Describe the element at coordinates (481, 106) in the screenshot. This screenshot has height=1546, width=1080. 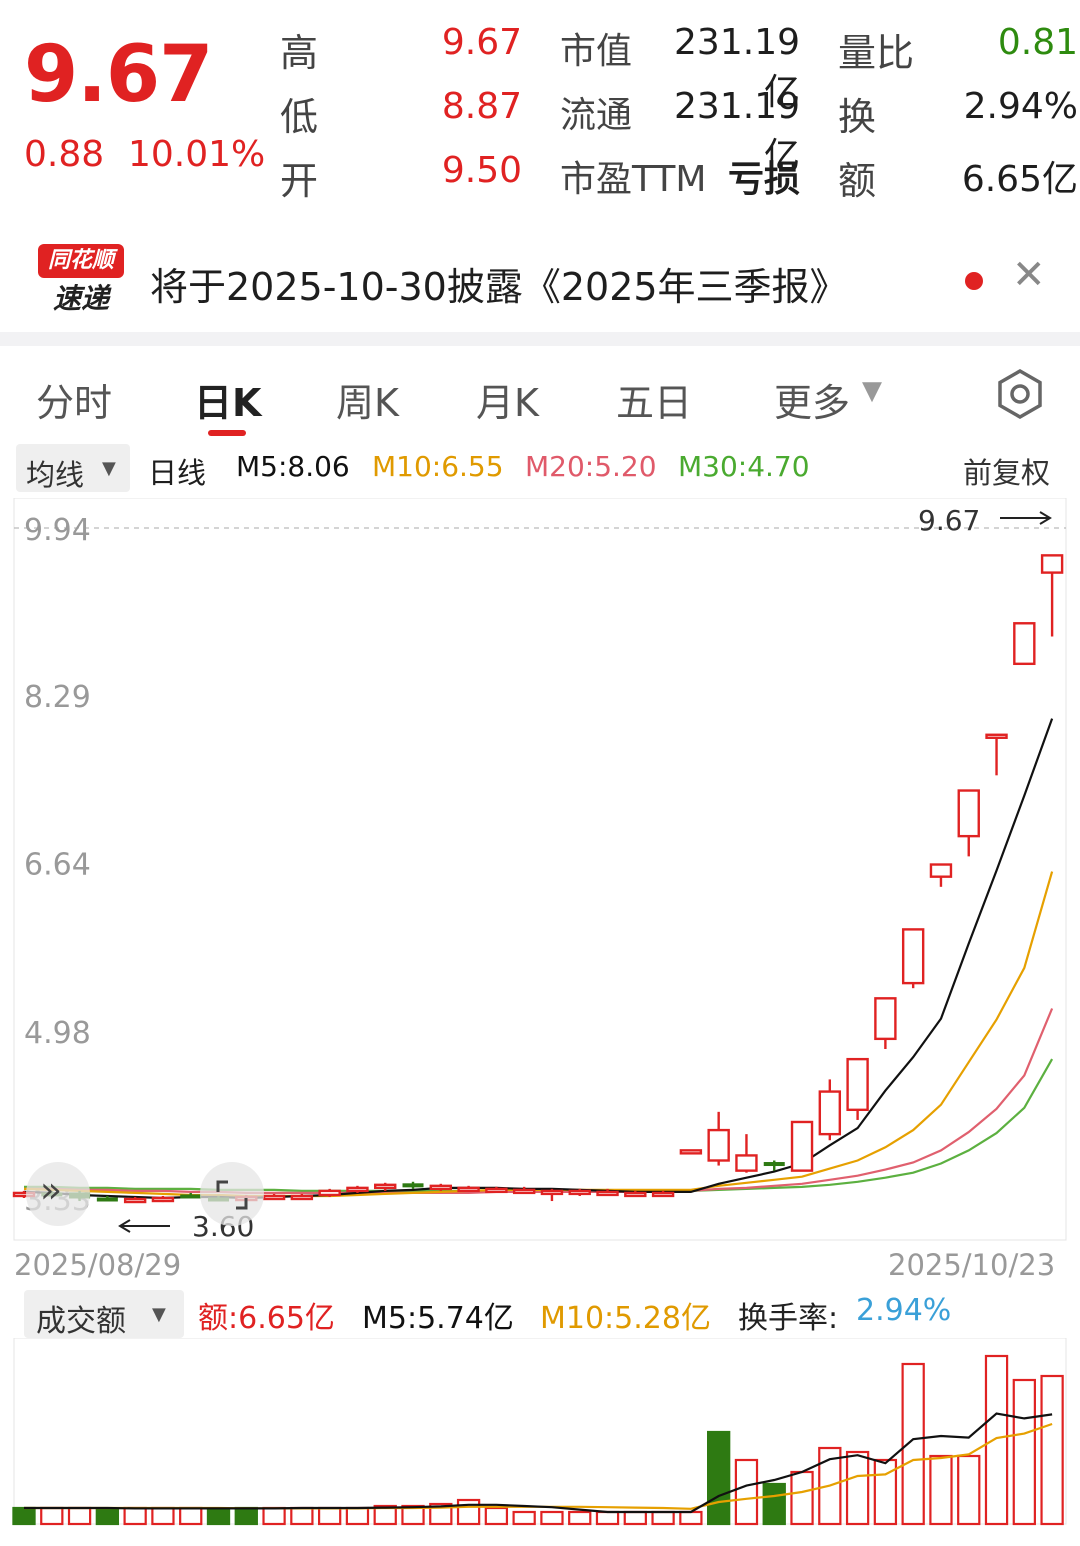
I see `stat-value: 8.87` at that location.